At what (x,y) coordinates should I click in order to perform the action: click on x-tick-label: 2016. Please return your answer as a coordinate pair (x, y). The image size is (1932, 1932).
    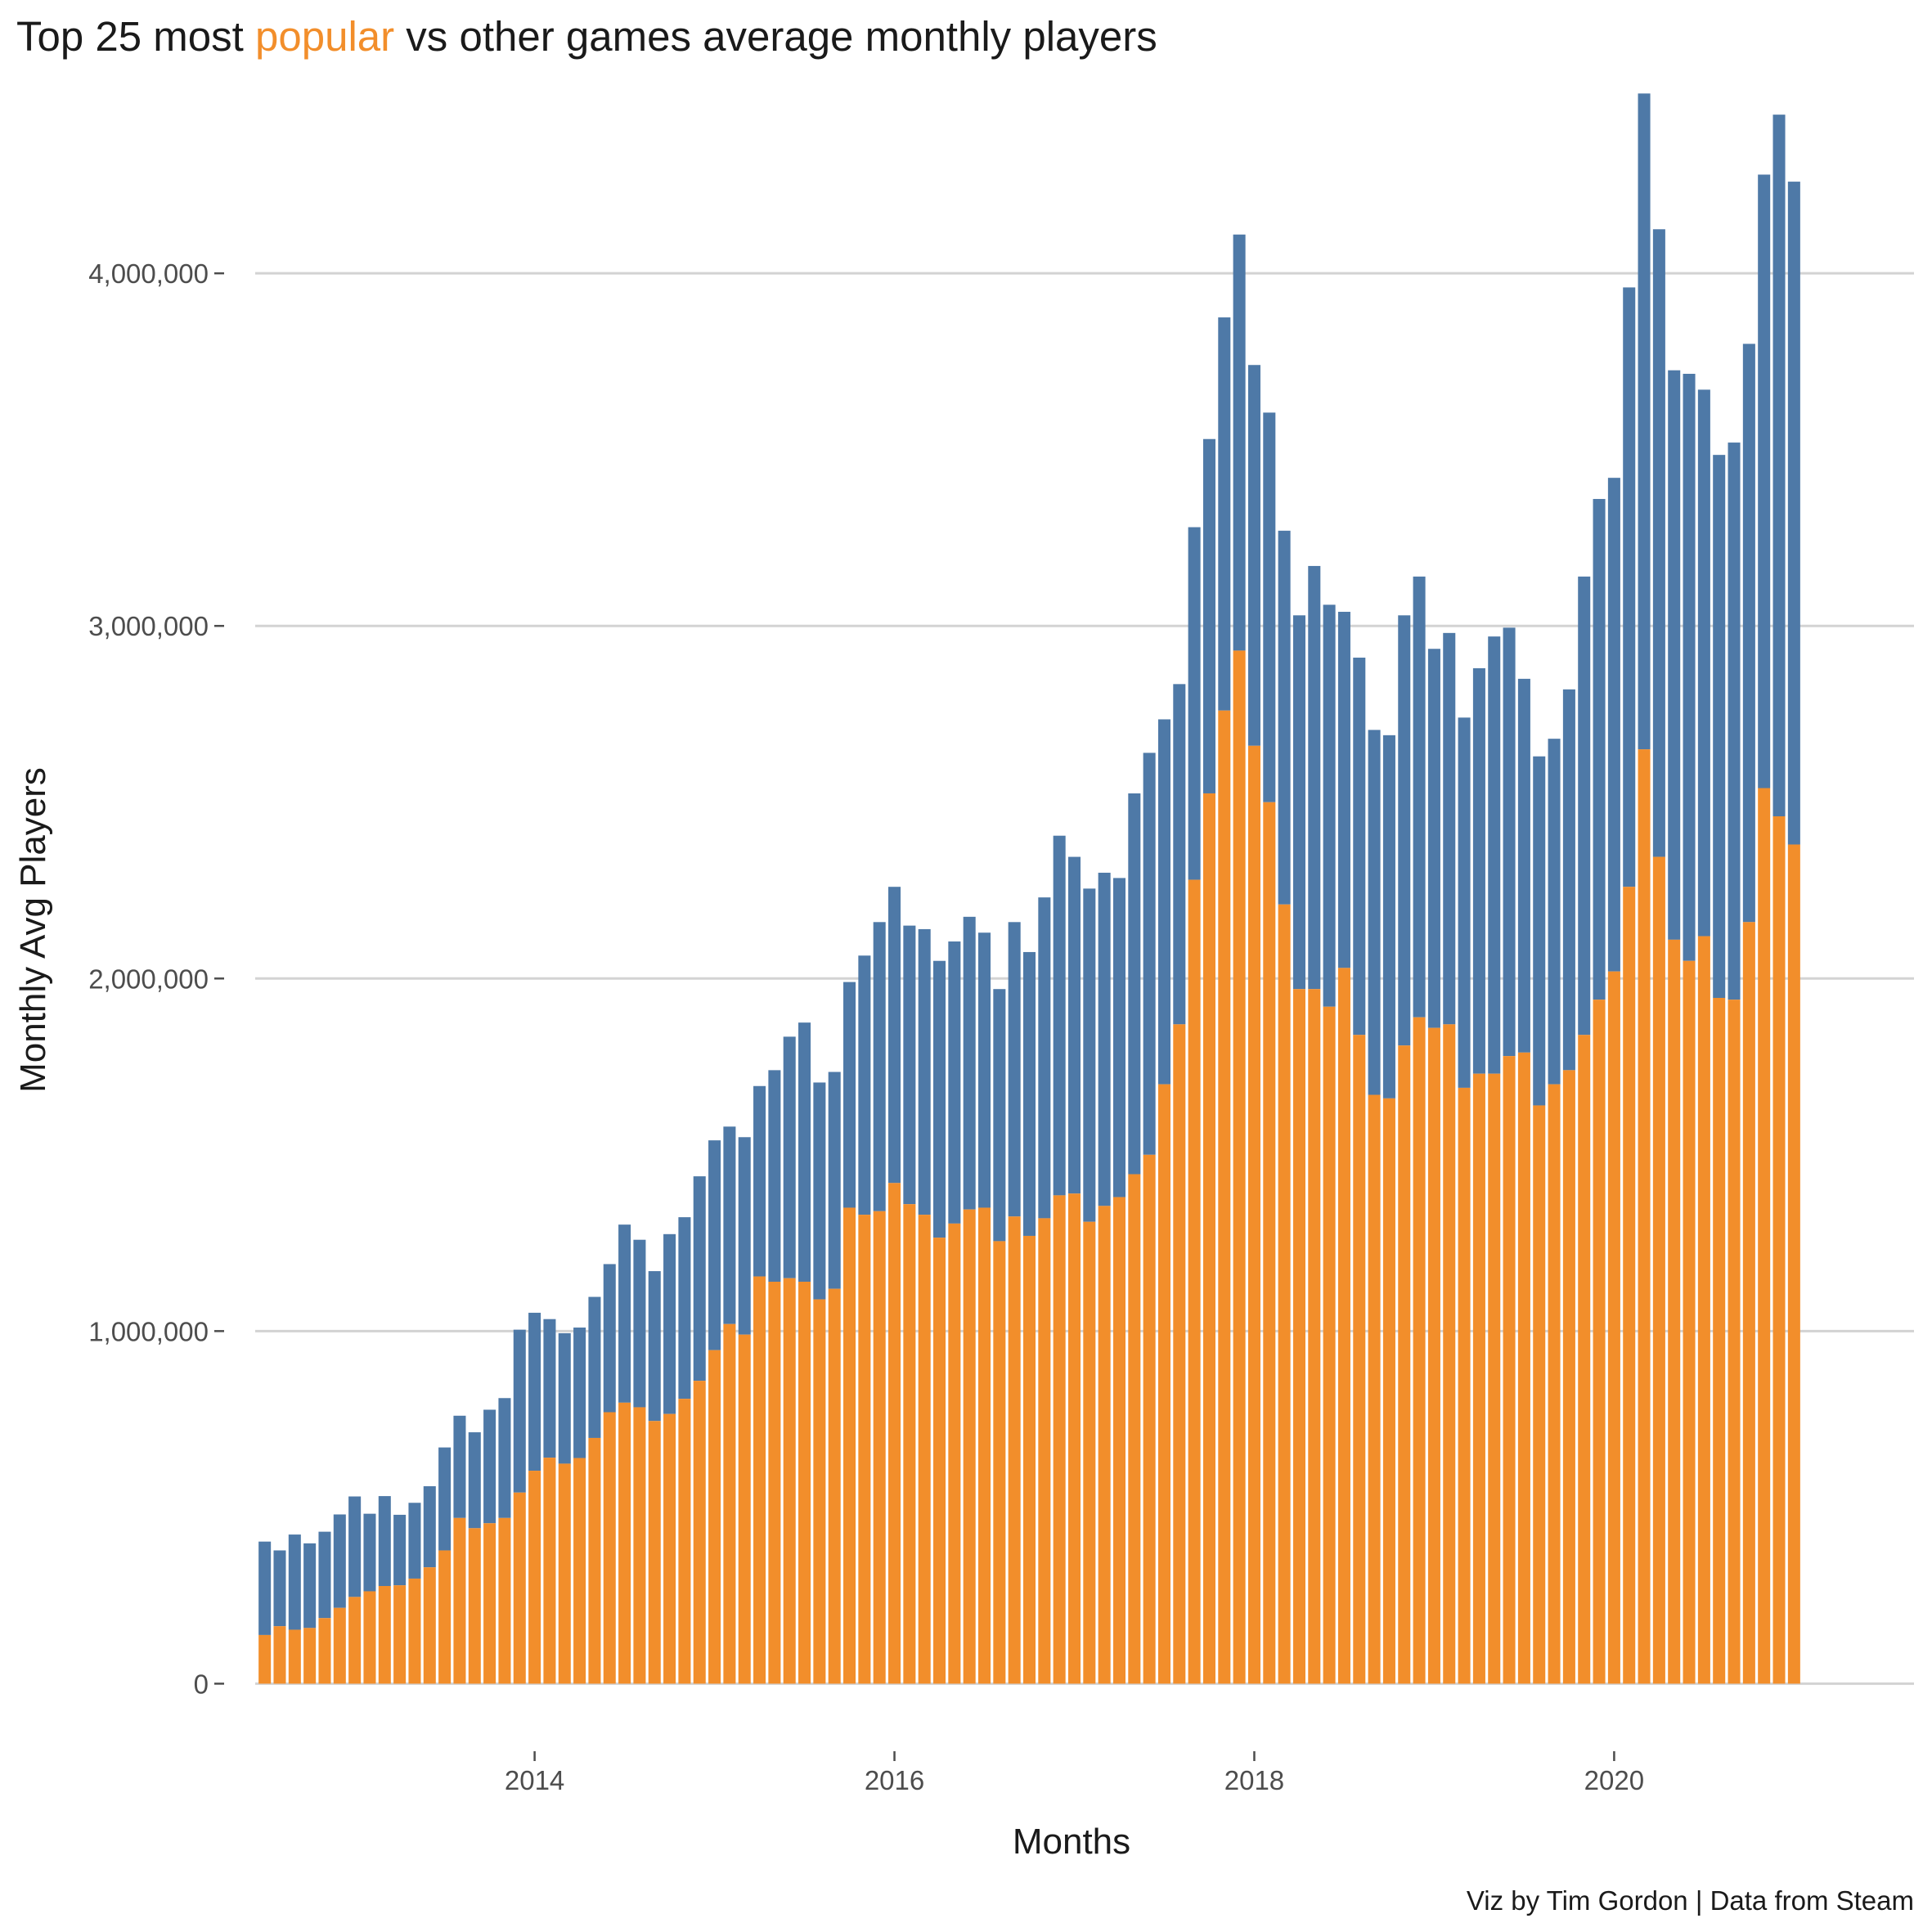
    Looking at the image, I should click on (894, 1780).